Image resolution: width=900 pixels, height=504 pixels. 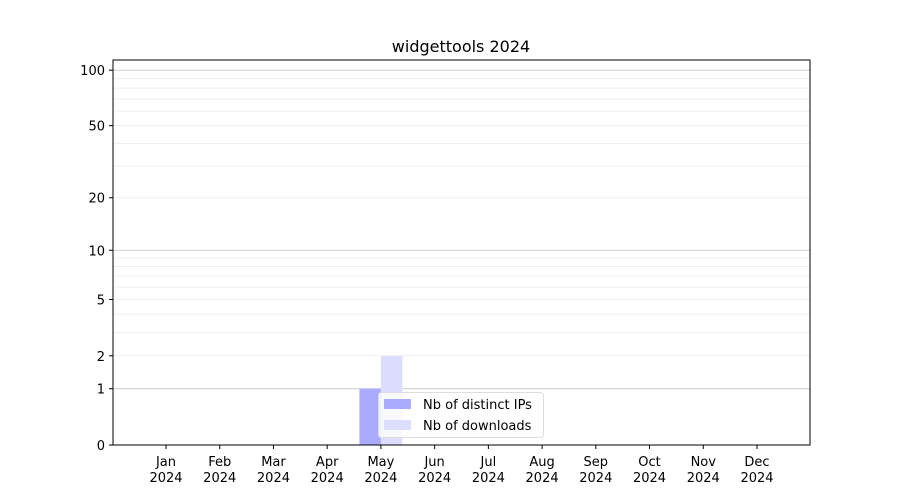 I want to click on legend-label: Nb of distinct IPs, so click(x=477, y=405).